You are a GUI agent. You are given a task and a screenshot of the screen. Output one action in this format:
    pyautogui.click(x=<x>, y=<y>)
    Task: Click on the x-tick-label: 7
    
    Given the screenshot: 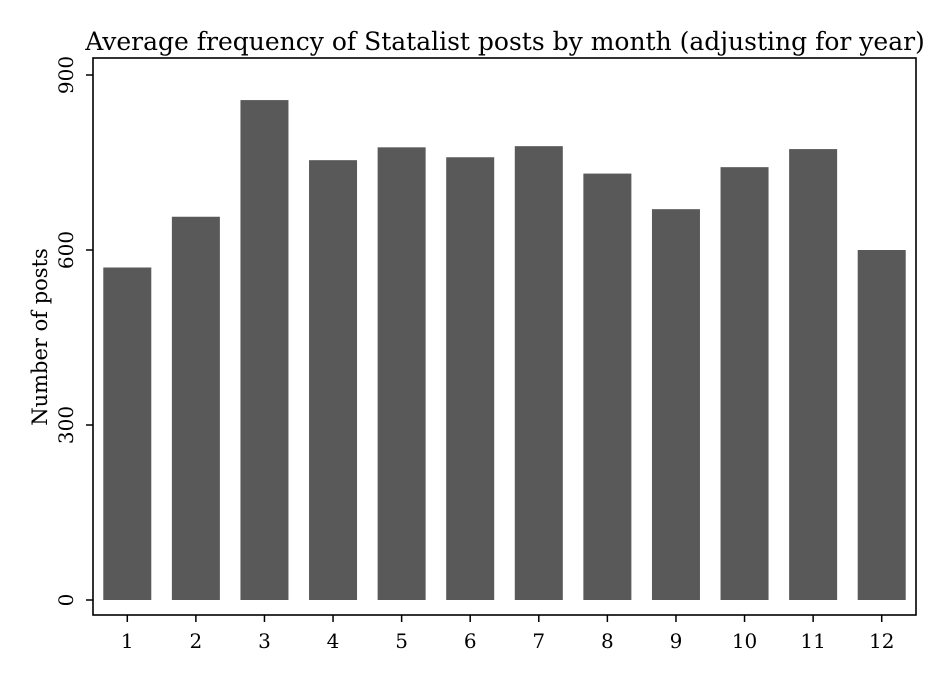 What is the action you would take?
    pyautogui.click(x=538, y=641)
    